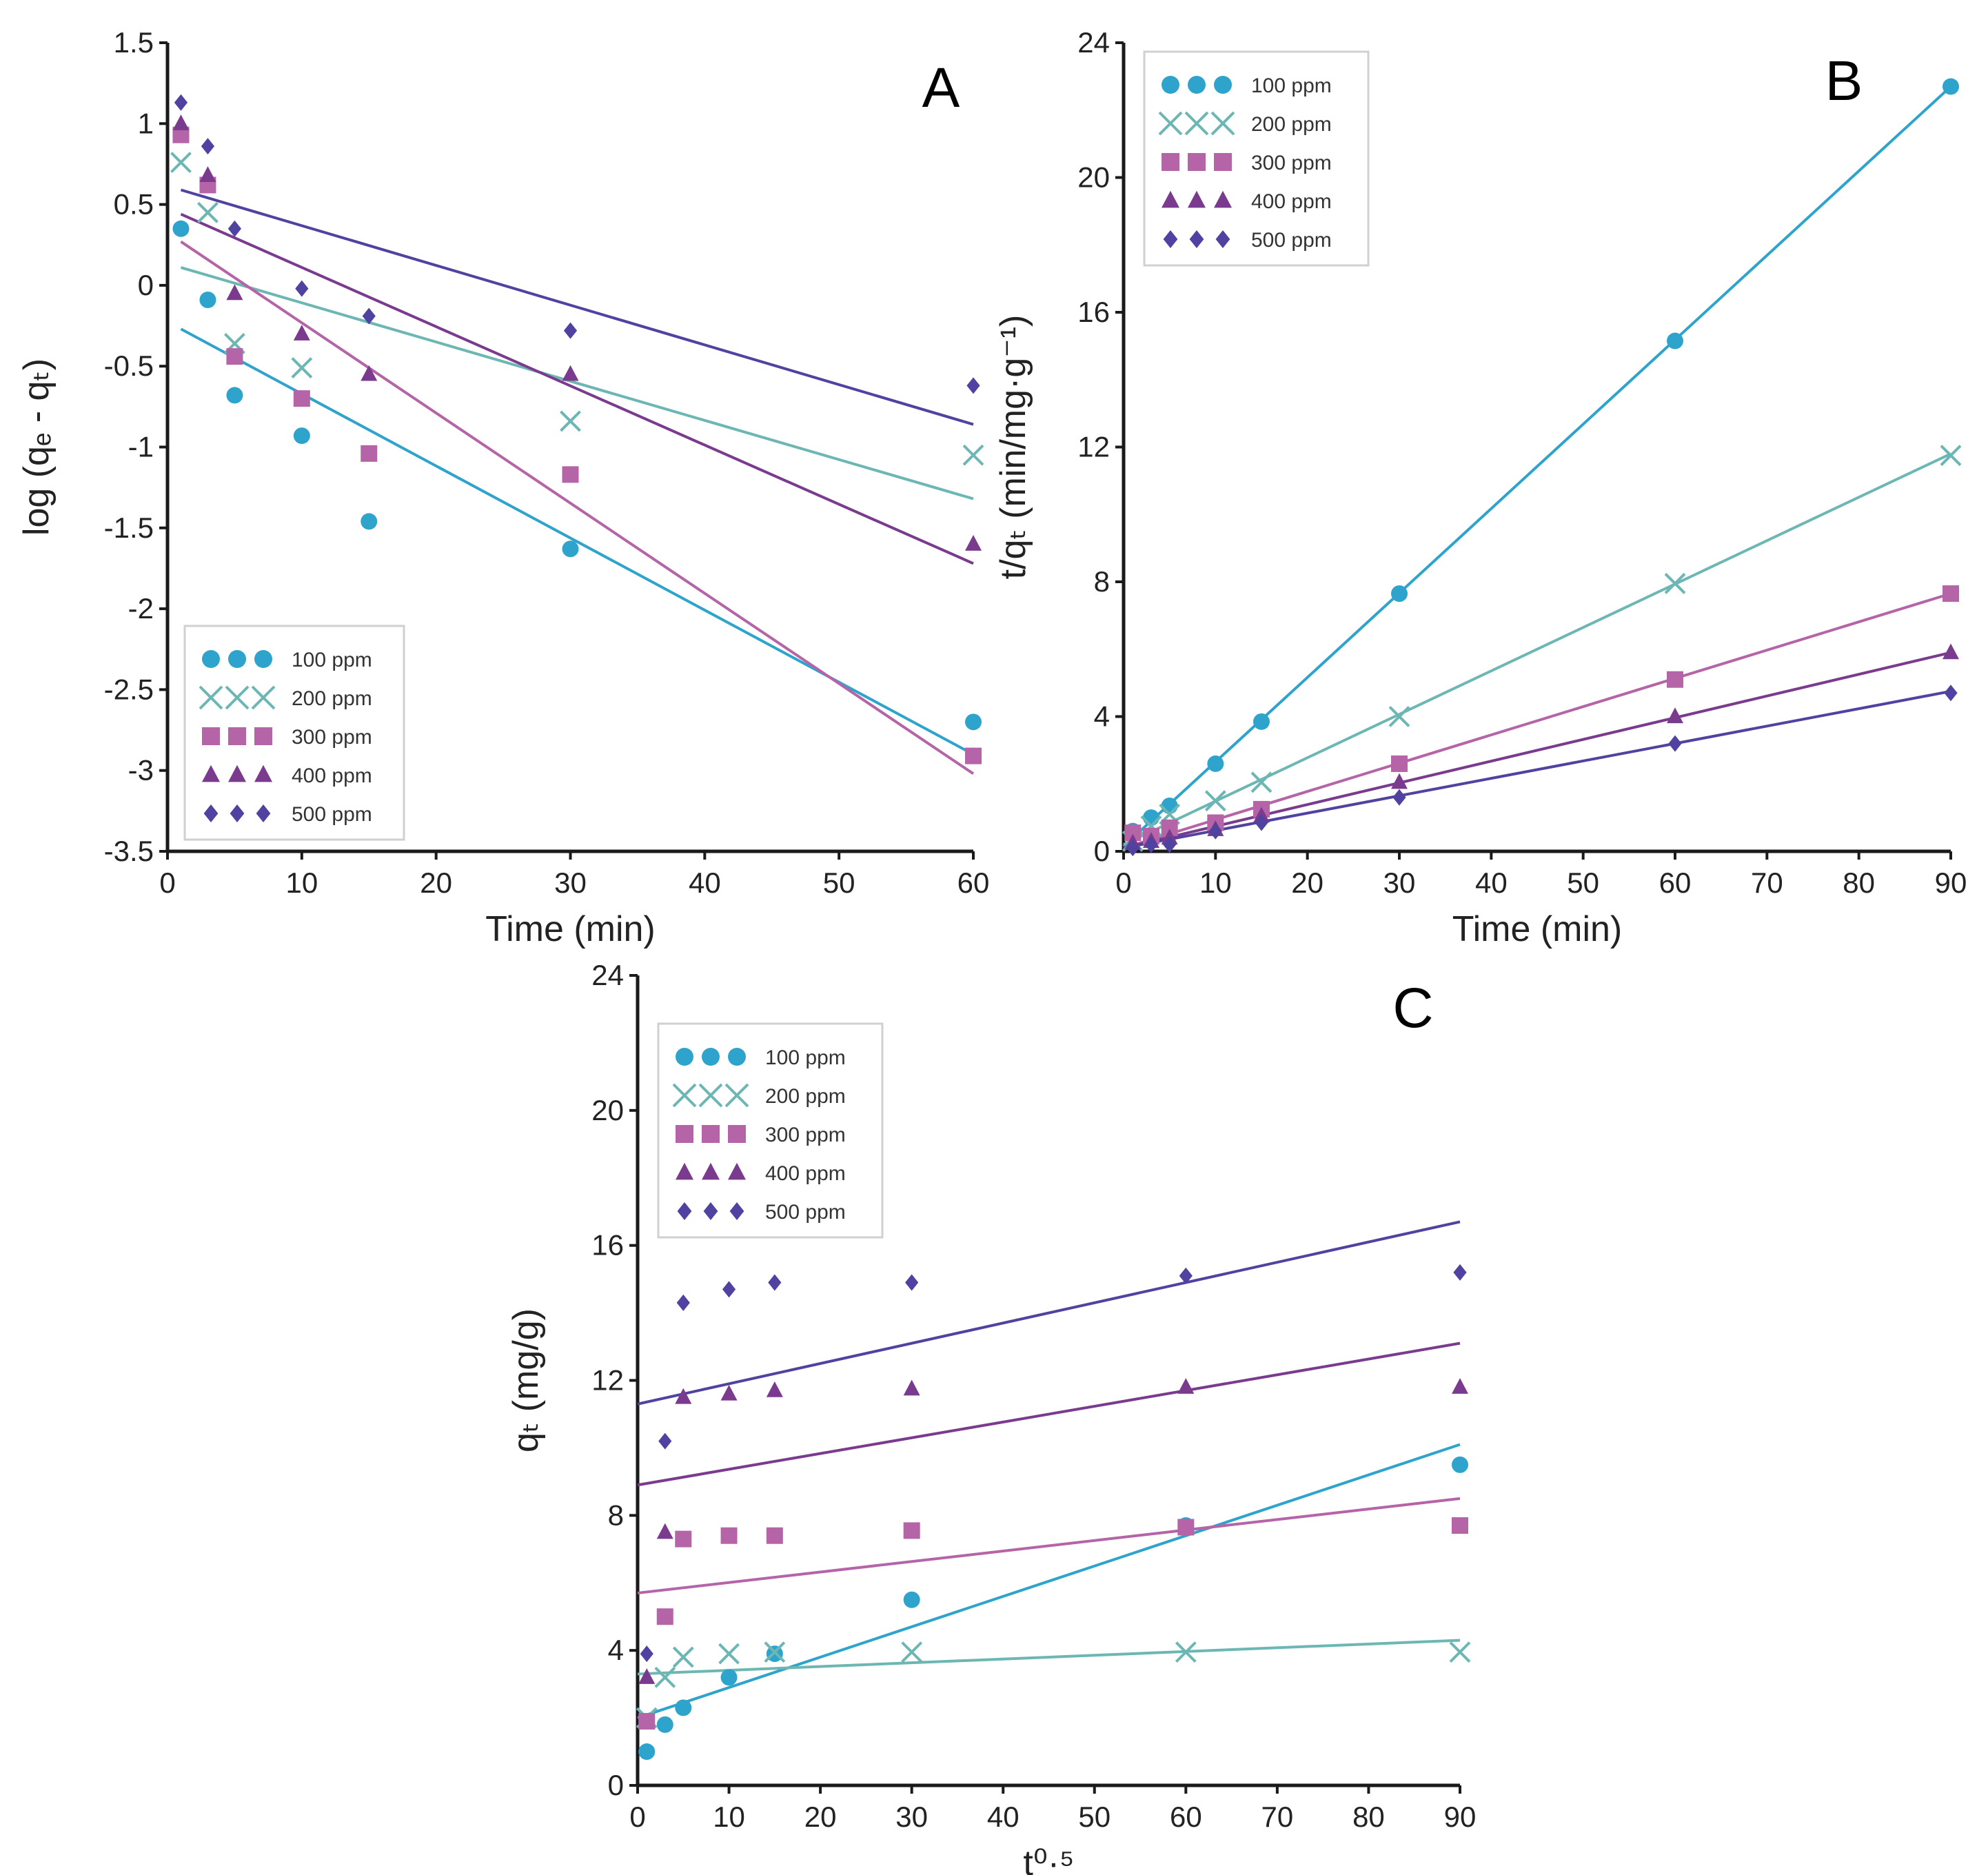 This screenshot has height=1875, width=1988. Describe the element at coordinates (941, 88) in the screenshot. I see `panel-label: A` at that location.